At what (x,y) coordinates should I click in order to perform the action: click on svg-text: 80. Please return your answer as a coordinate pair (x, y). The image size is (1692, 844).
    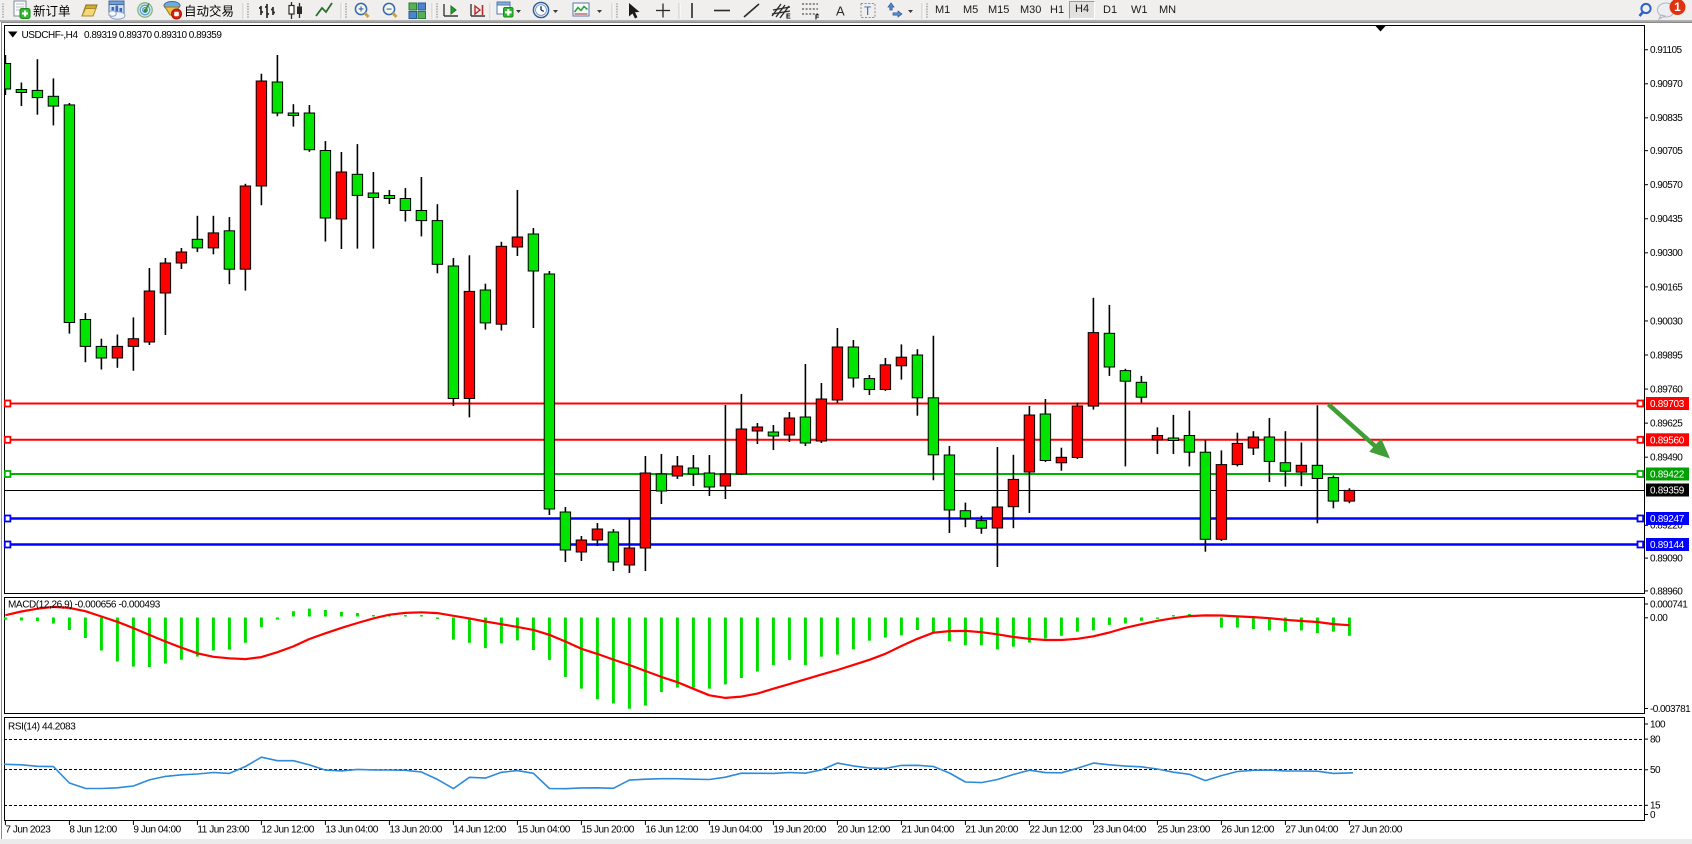
    Looking at the image, I should click on (1655, 740).